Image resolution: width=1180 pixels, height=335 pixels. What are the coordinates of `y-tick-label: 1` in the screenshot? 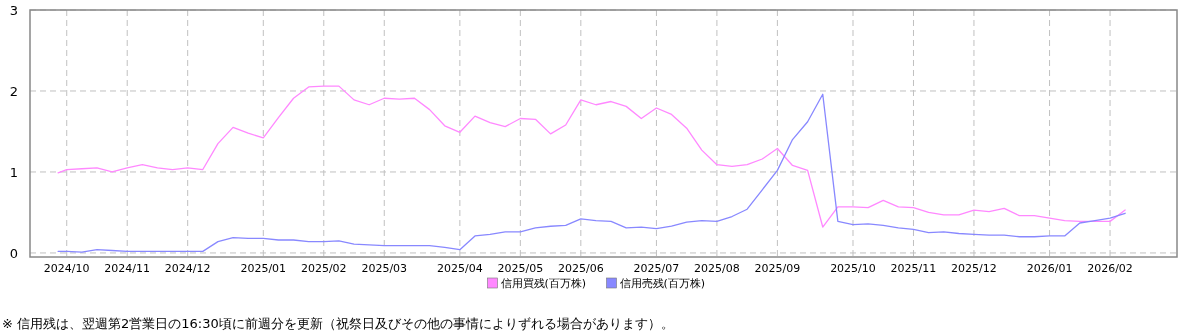 It's located at (13, 172).